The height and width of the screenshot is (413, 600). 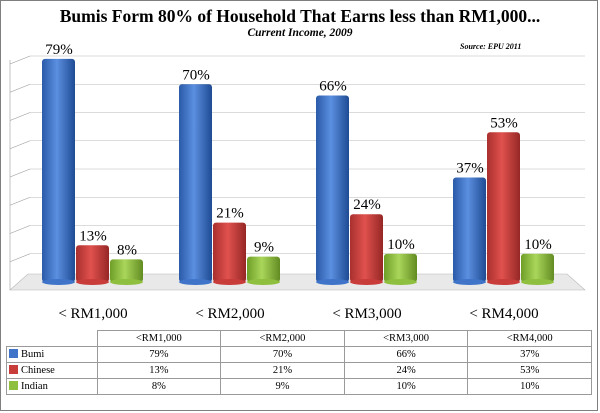 What do you see at coordinates (229, 314) in the screenshot?
I see `category-label: < RM2,000` at bounding box center [229, 314].